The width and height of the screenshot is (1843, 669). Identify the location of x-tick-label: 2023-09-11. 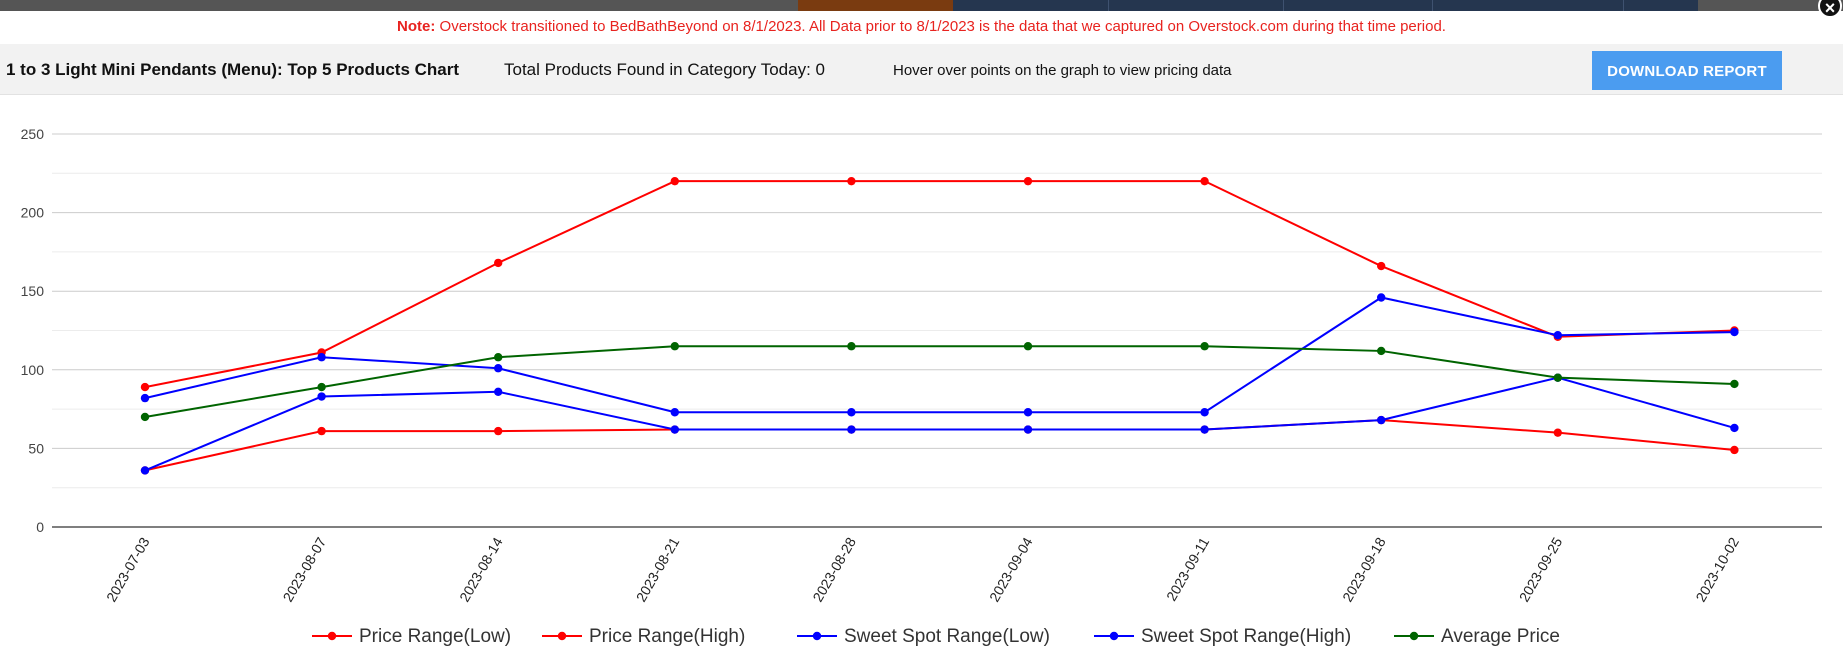
(1187, 568).